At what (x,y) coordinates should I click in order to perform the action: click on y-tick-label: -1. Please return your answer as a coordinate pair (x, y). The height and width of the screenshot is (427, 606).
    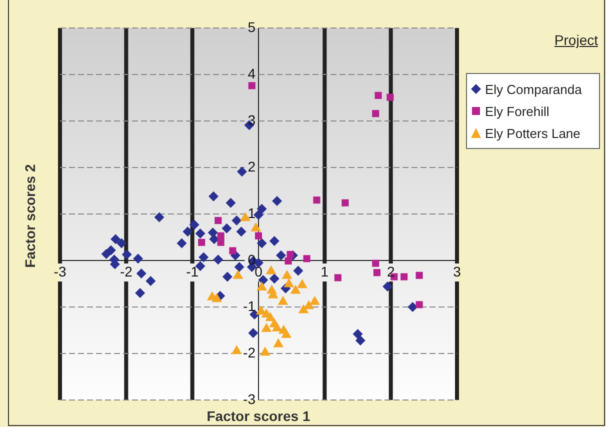
    Looking at the image, I should click on (249, 306).